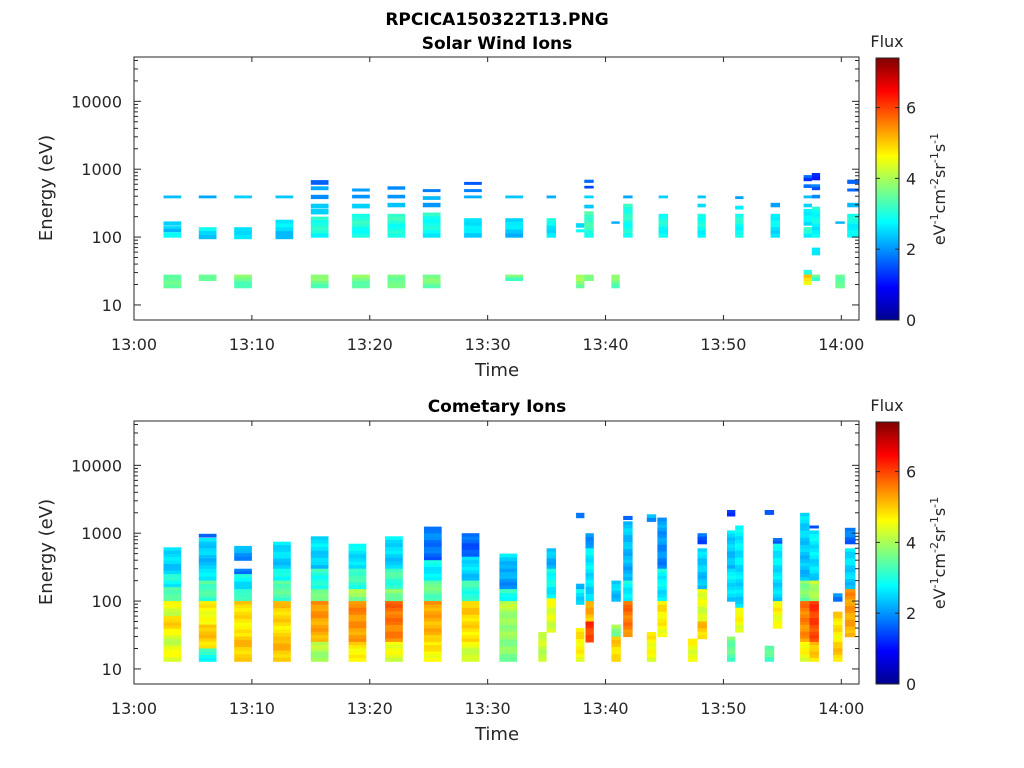  I want to click on colorbar-cometary: 0 2 4 6 Flux eV-1cm-2sr-1s-1, so click(909, 545).